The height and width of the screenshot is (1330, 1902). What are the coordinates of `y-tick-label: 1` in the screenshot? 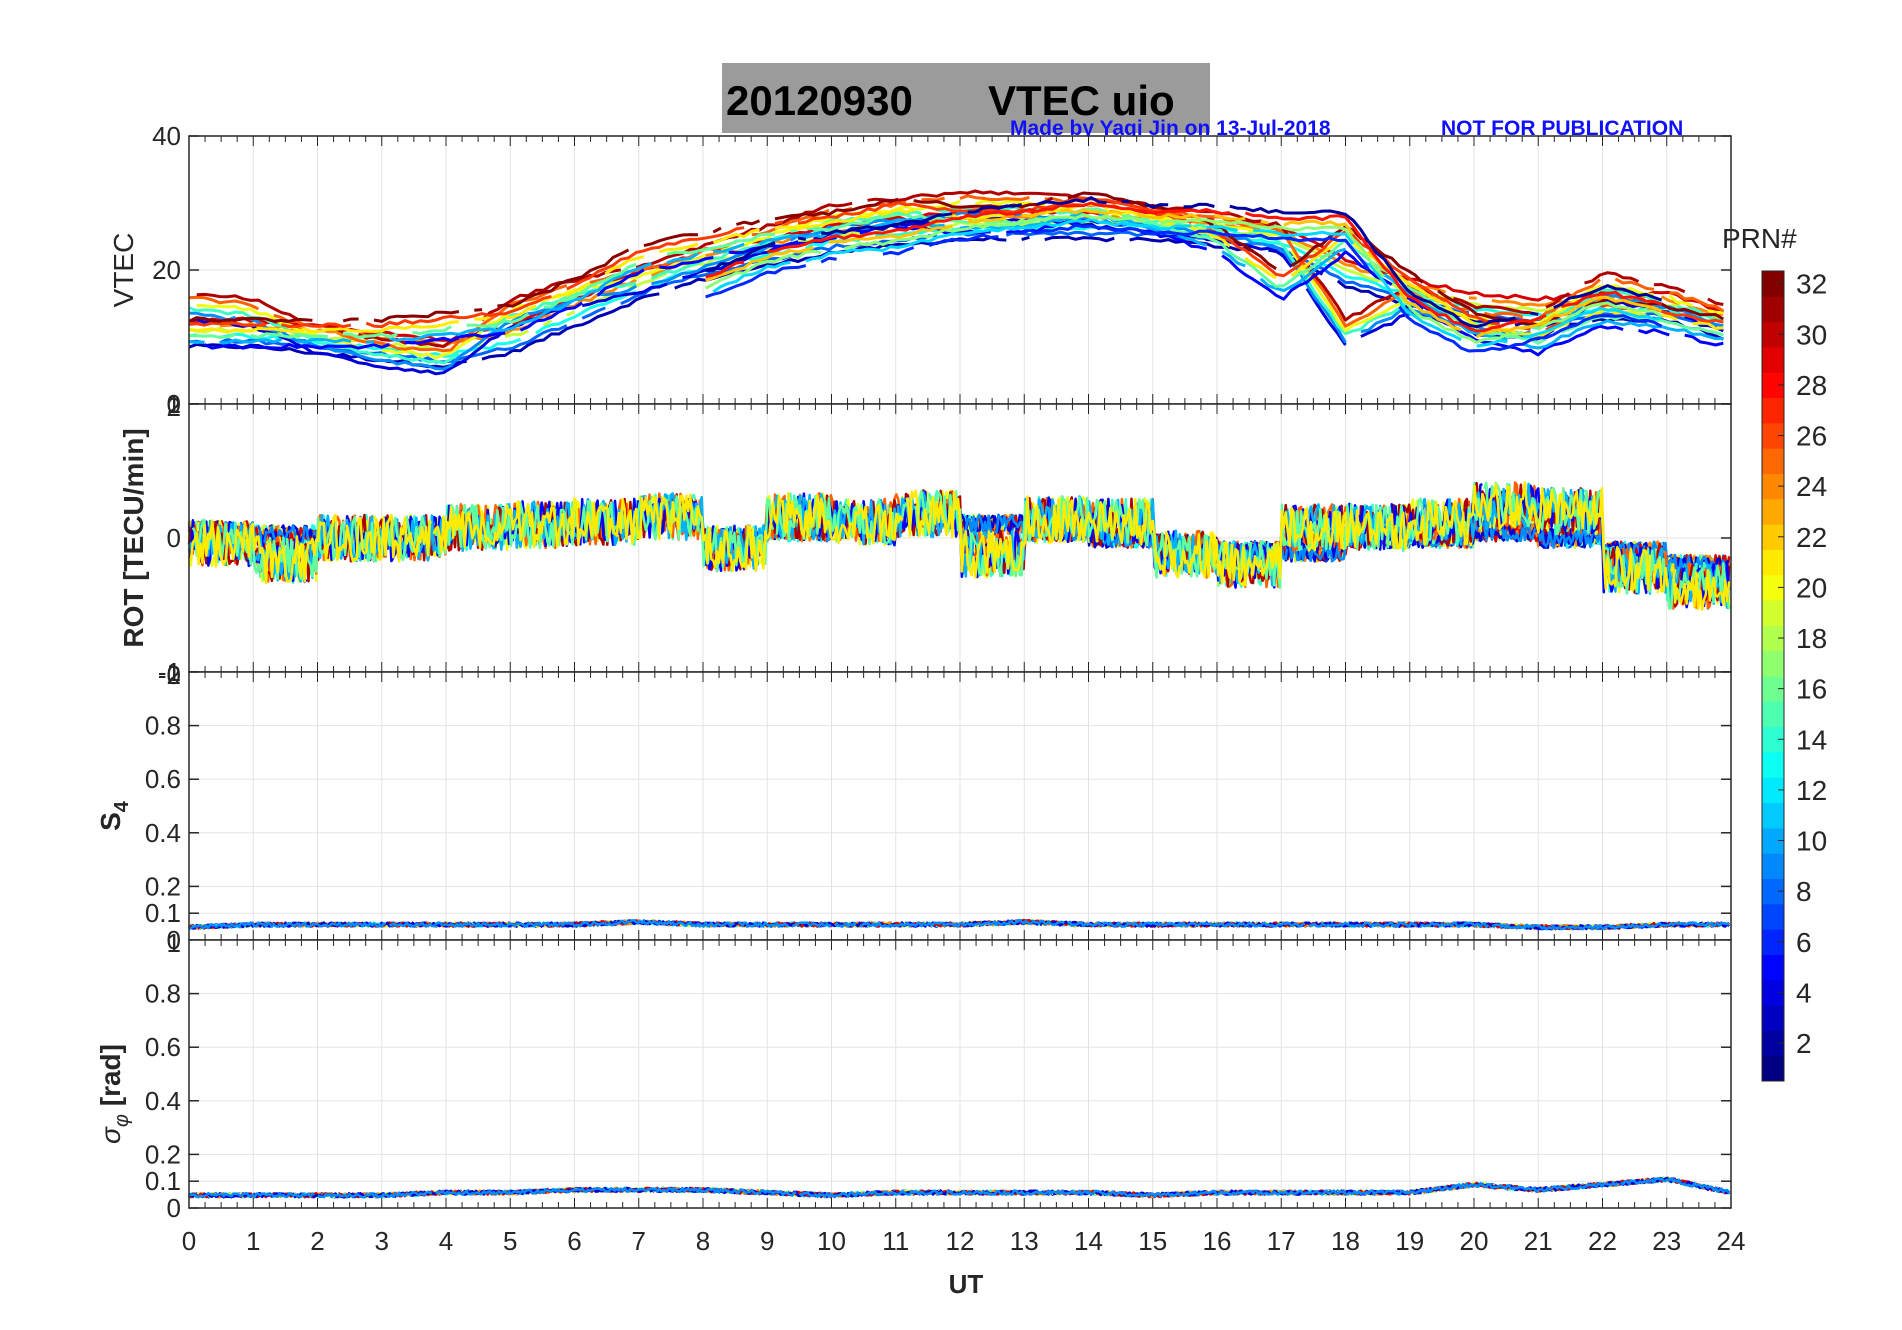 It's located at (174, 672).